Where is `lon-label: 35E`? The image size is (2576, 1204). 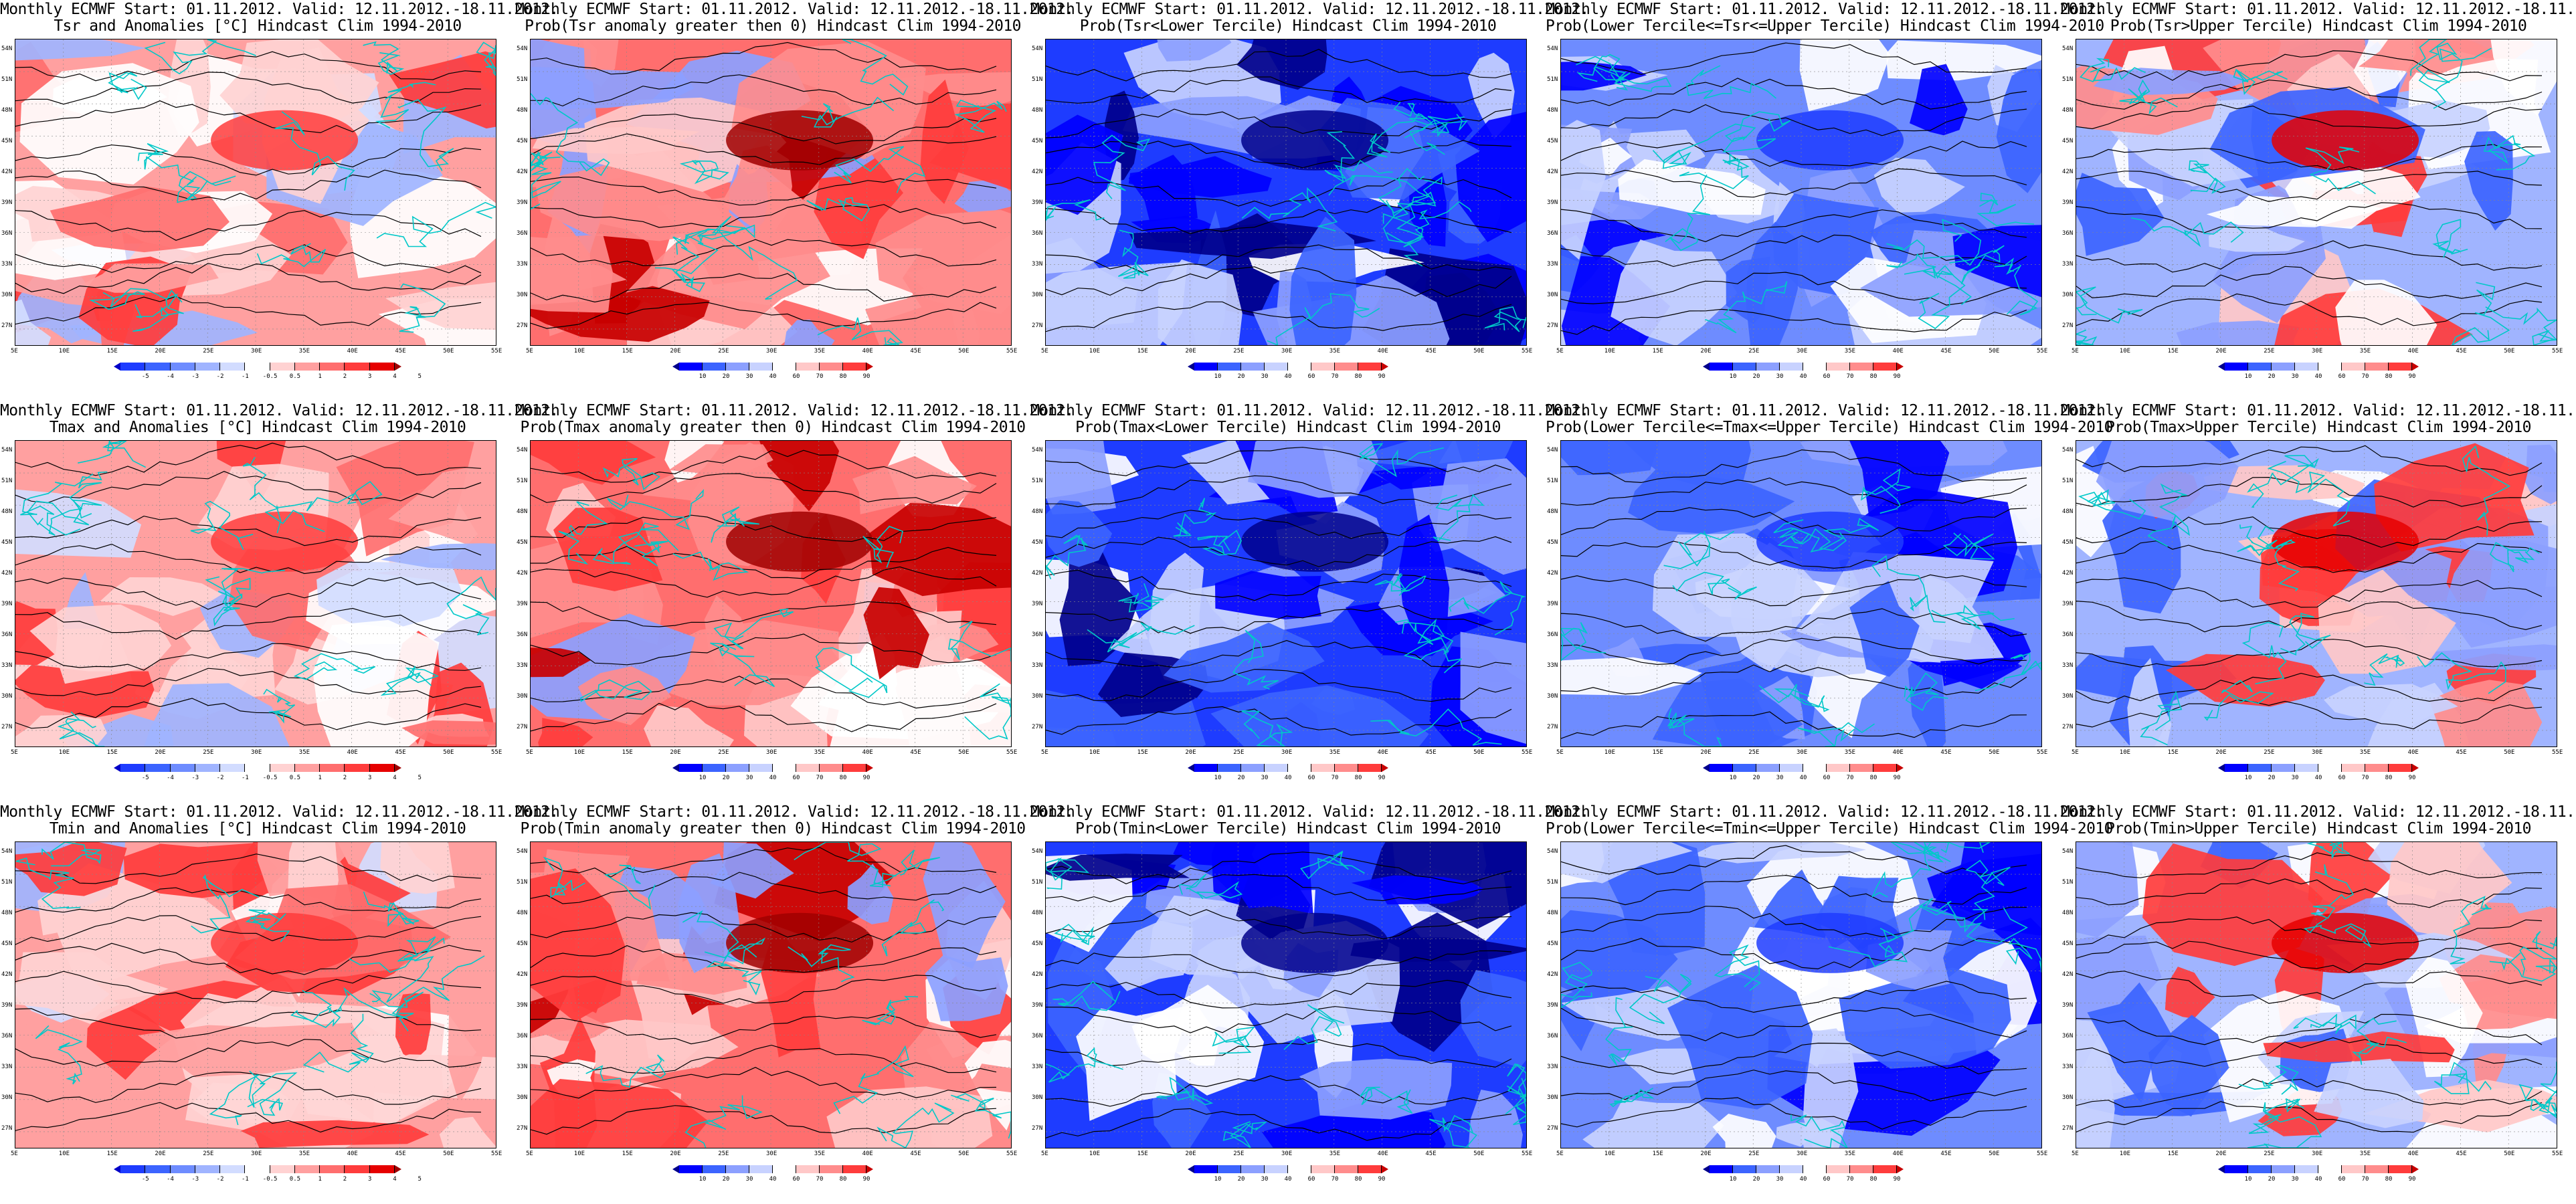 lon-label: 35E is located at coordinates (820, 752).